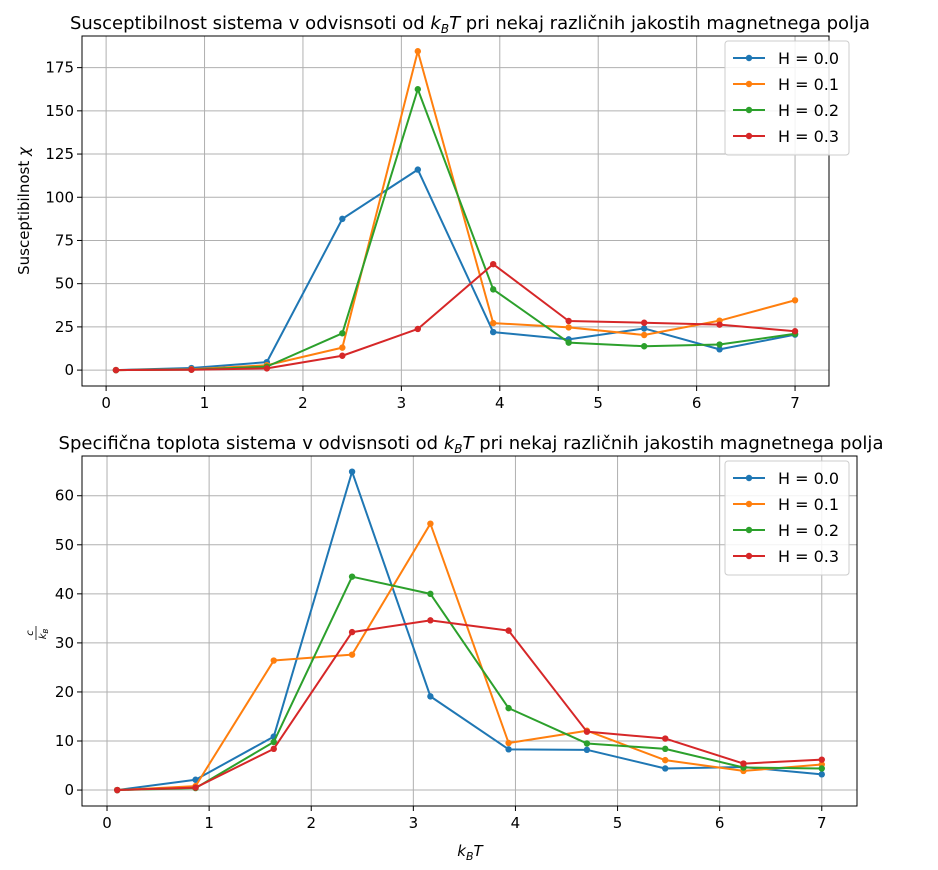  Describe the element at coordinates (500, 403) in the screenshot. I see `x-tick-label: 4` at that location.